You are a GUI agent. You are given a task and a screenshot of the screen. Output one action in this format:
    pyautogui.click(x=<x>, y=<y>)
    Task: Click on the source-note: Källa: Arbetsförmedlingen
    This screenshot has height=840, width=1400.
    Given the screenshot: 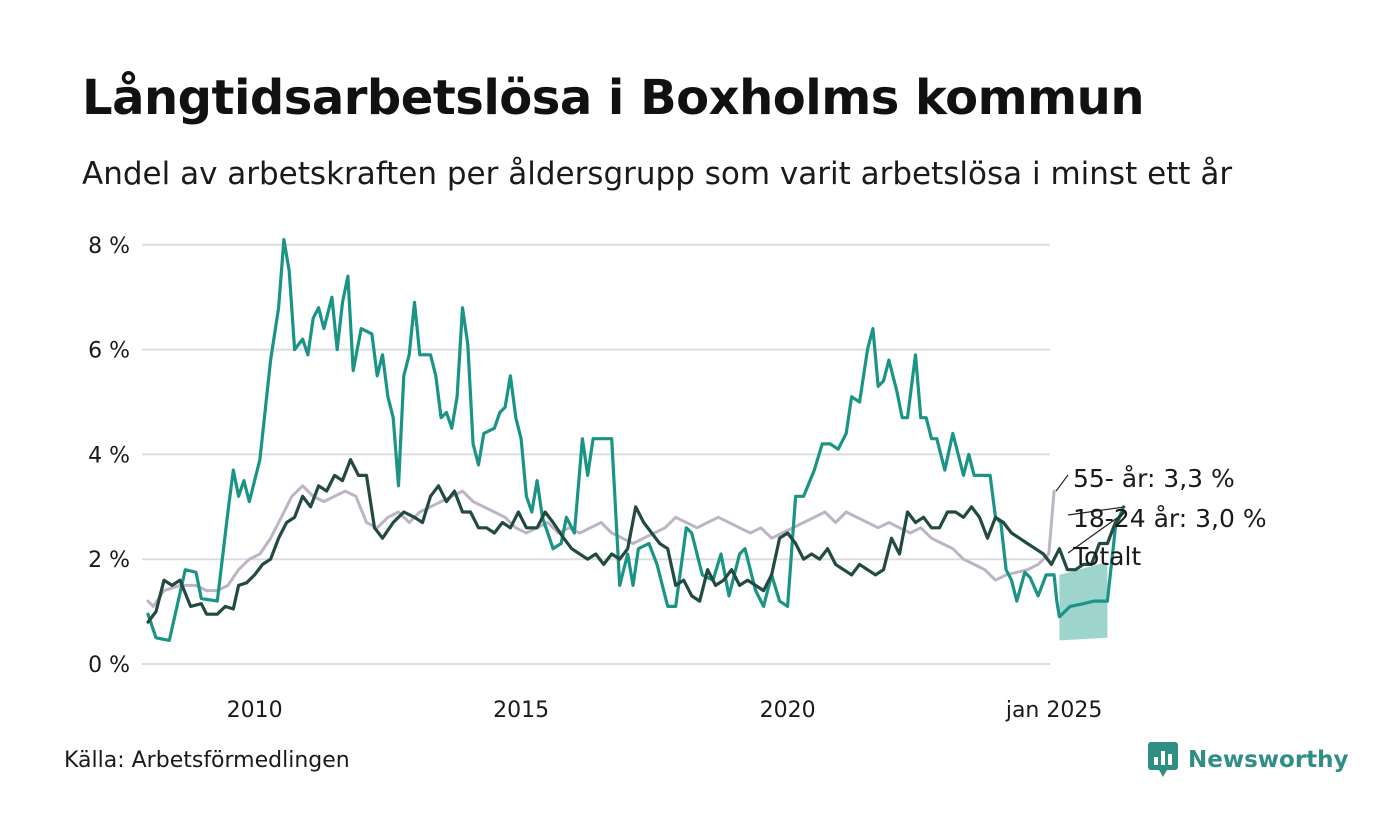 What is the action you would take?
    pyautogui.click(x=207, y=760)
    